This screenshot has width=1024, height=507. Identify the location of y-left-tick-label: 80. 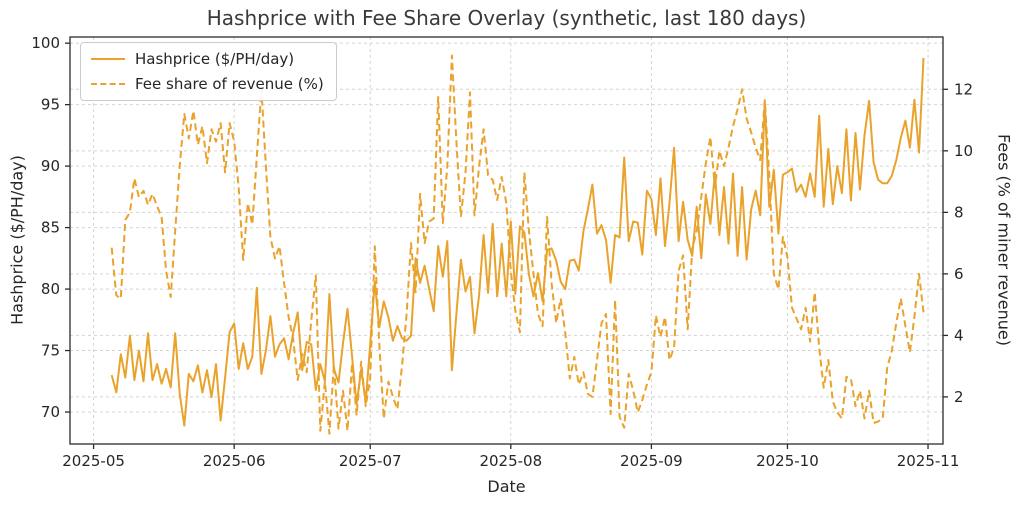
(50, 289).